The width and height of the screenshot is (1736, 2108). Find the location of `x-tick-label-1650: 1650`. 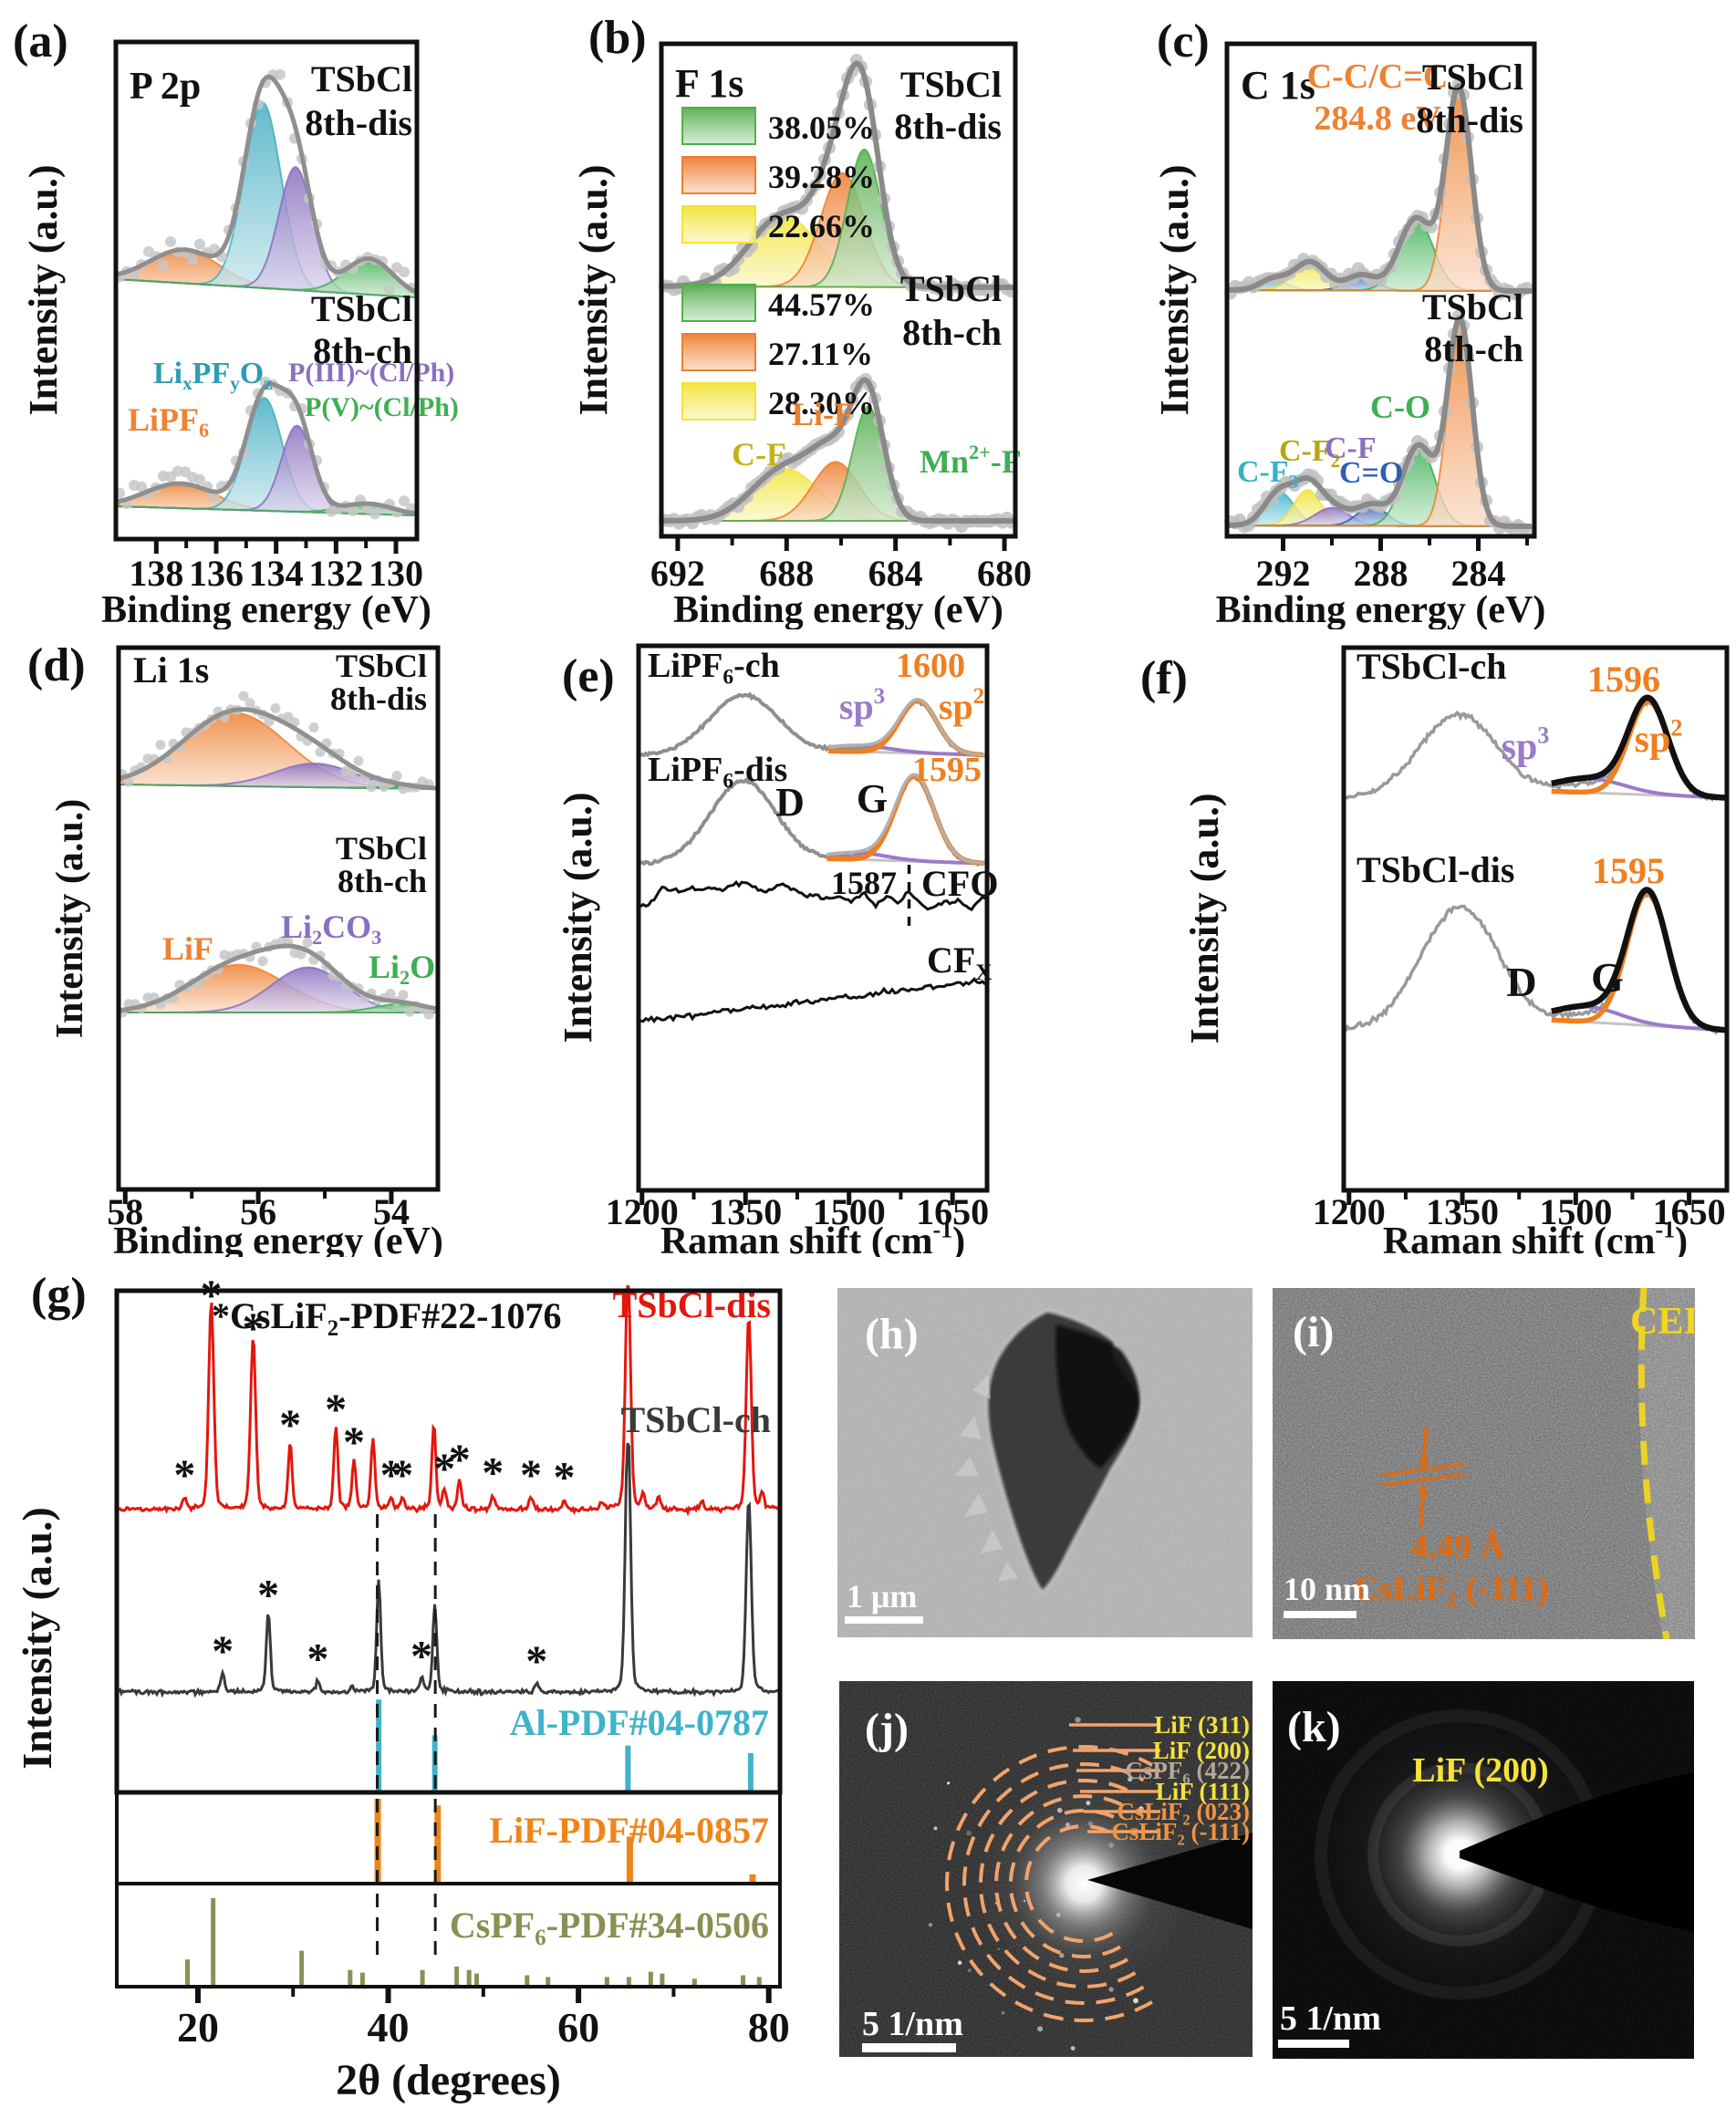

x-tick-label-1650: 1650 is located at coordinates (1689, 1211).